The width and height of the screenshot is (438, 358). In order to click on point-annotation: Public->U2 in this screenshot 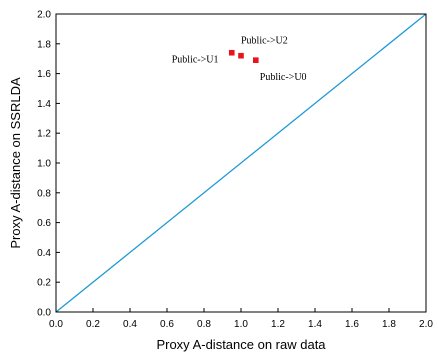, I will do `click(264, 41)`.